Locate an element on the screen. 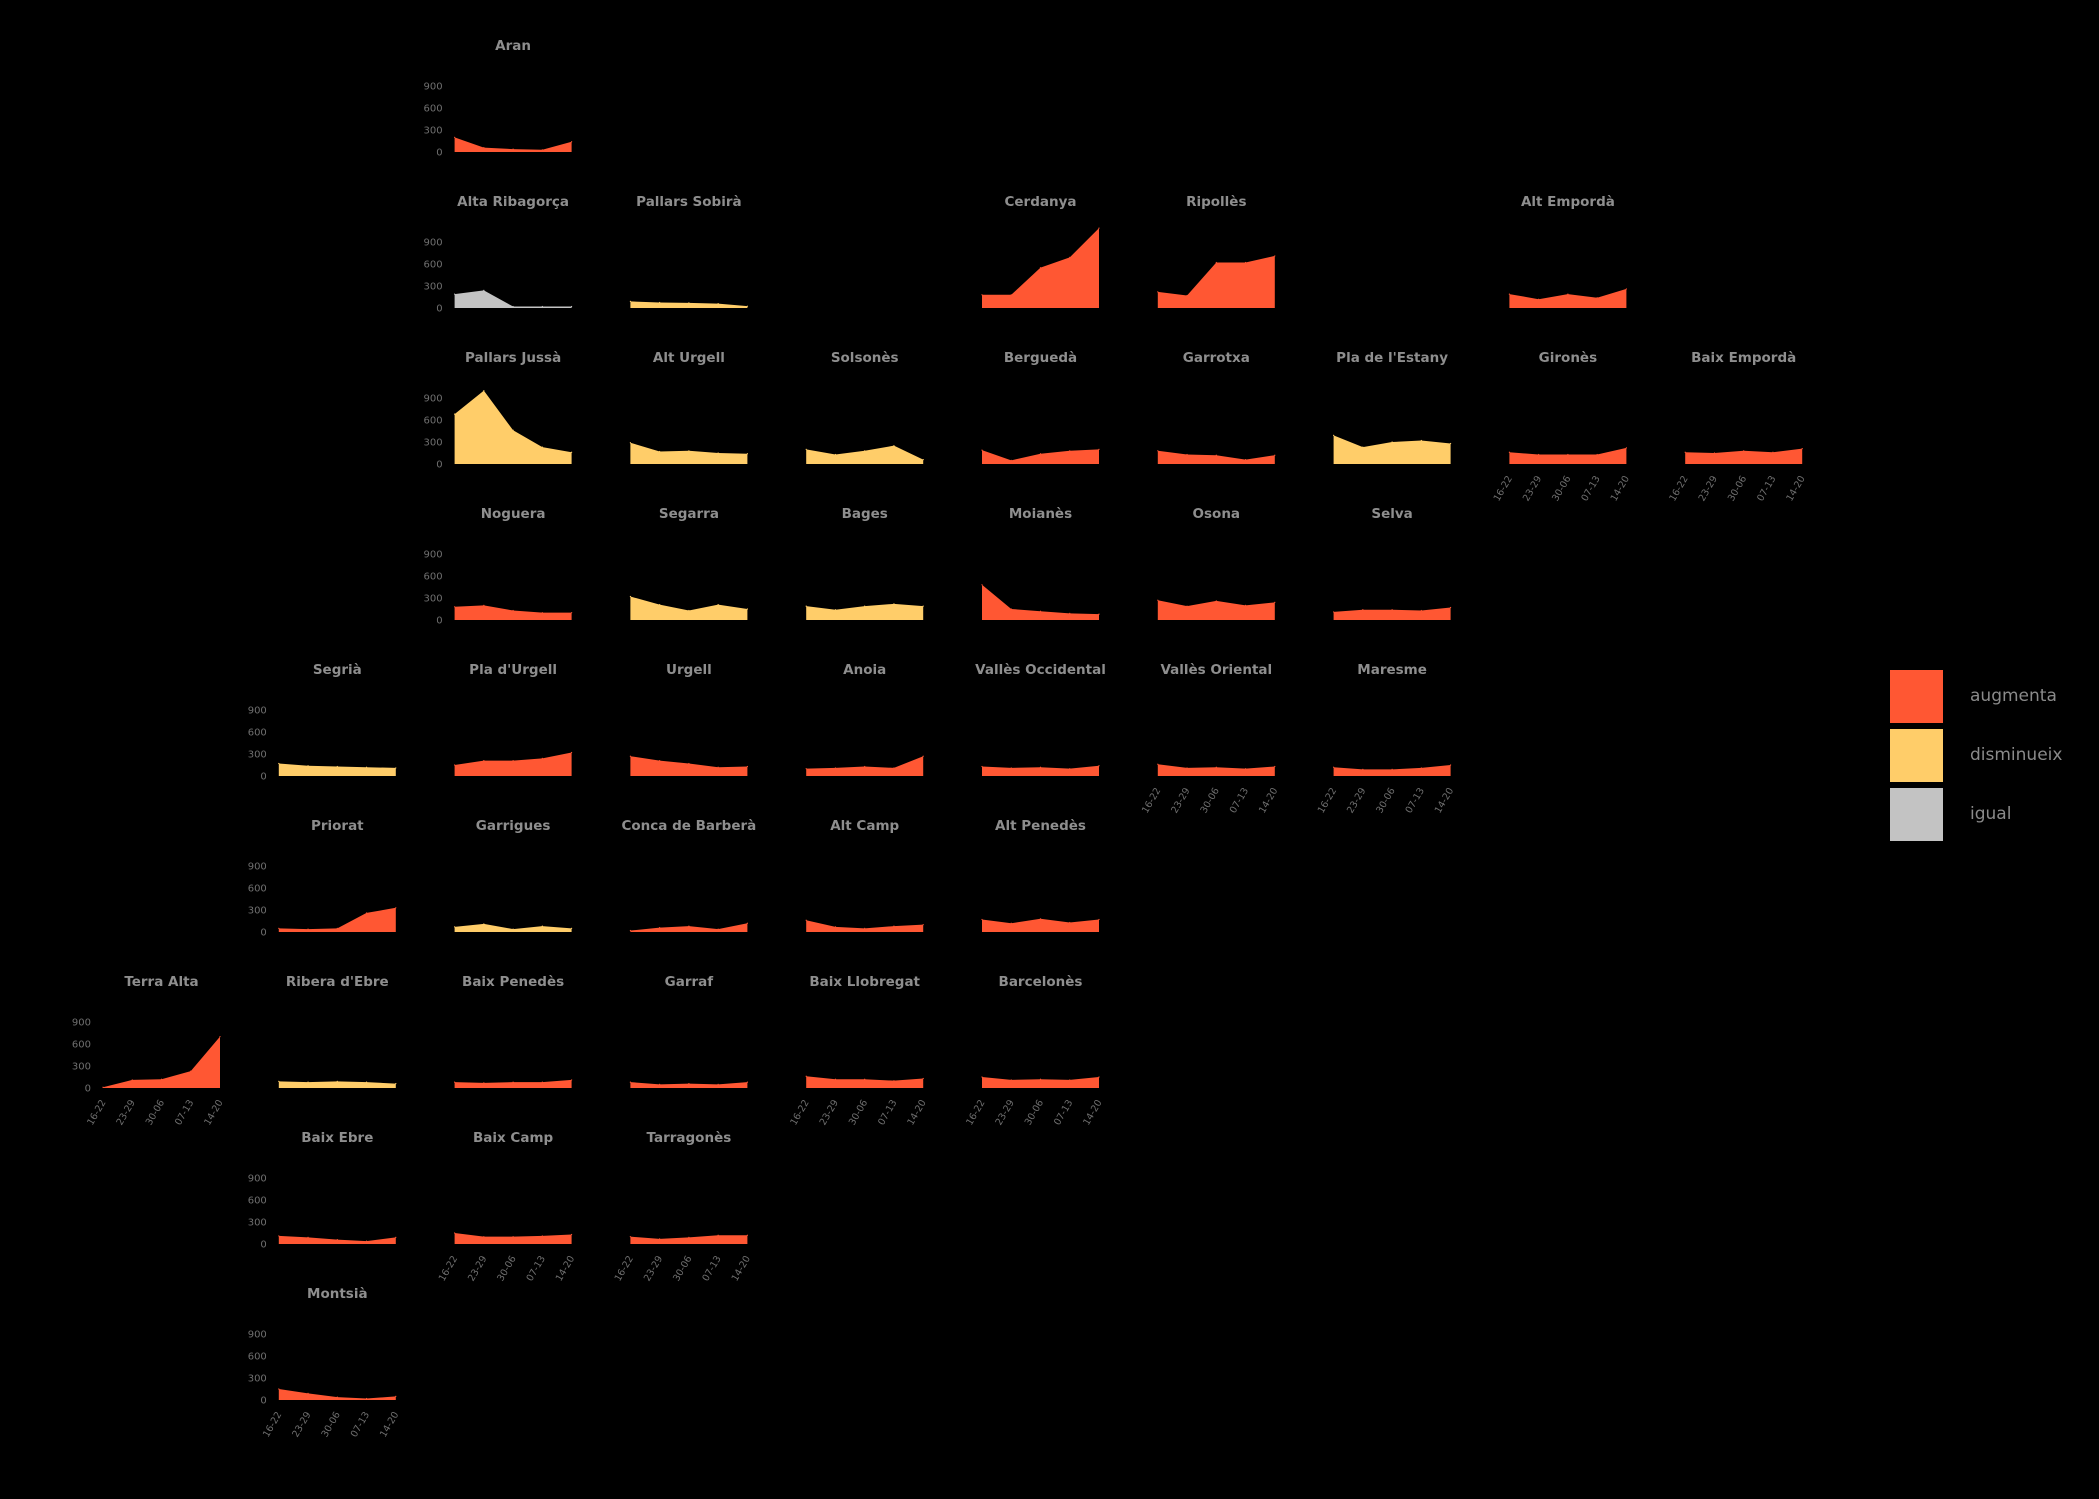 This screenshot has height=1499, width=2099. legend-swatch-augmenta is located at coordinates (1916, 696).